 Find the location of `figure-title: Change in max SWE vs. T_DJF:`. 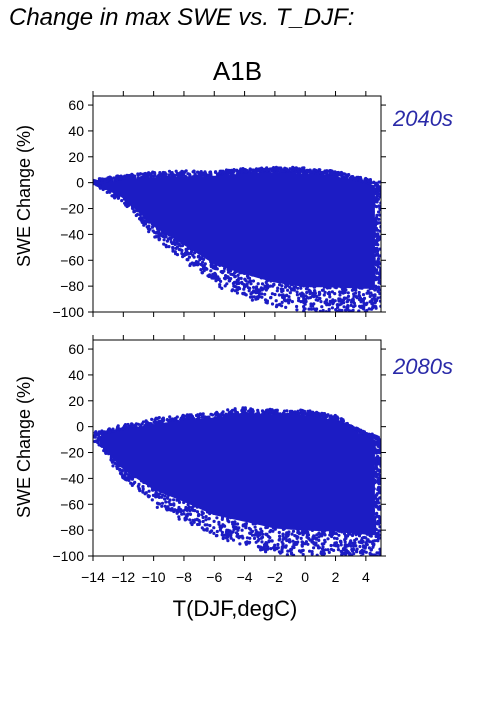

figure-title: Change in max SWE vs. T_DJF: is located at coordinates (182, 17).